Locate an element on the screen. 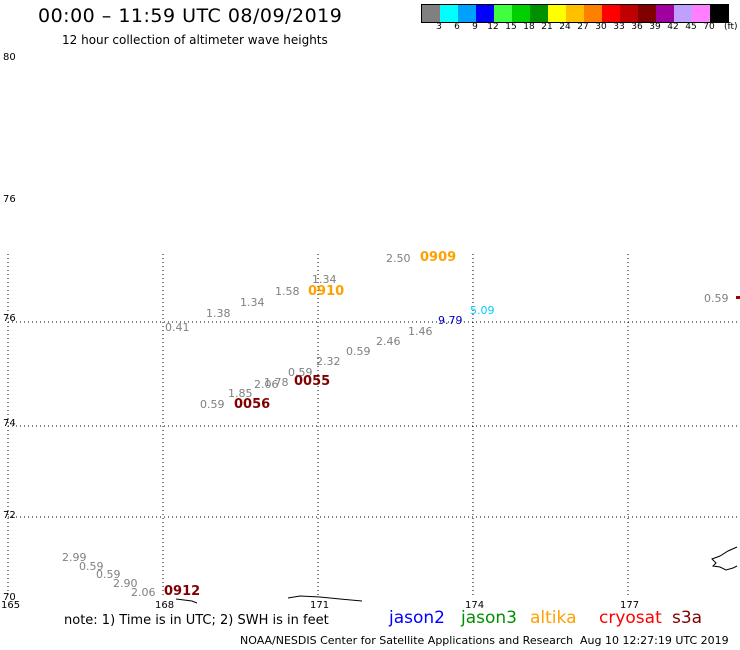 This screenshot has height=650, width=740. legend-cryosat: cryosat is located at coordinates (630, 618).